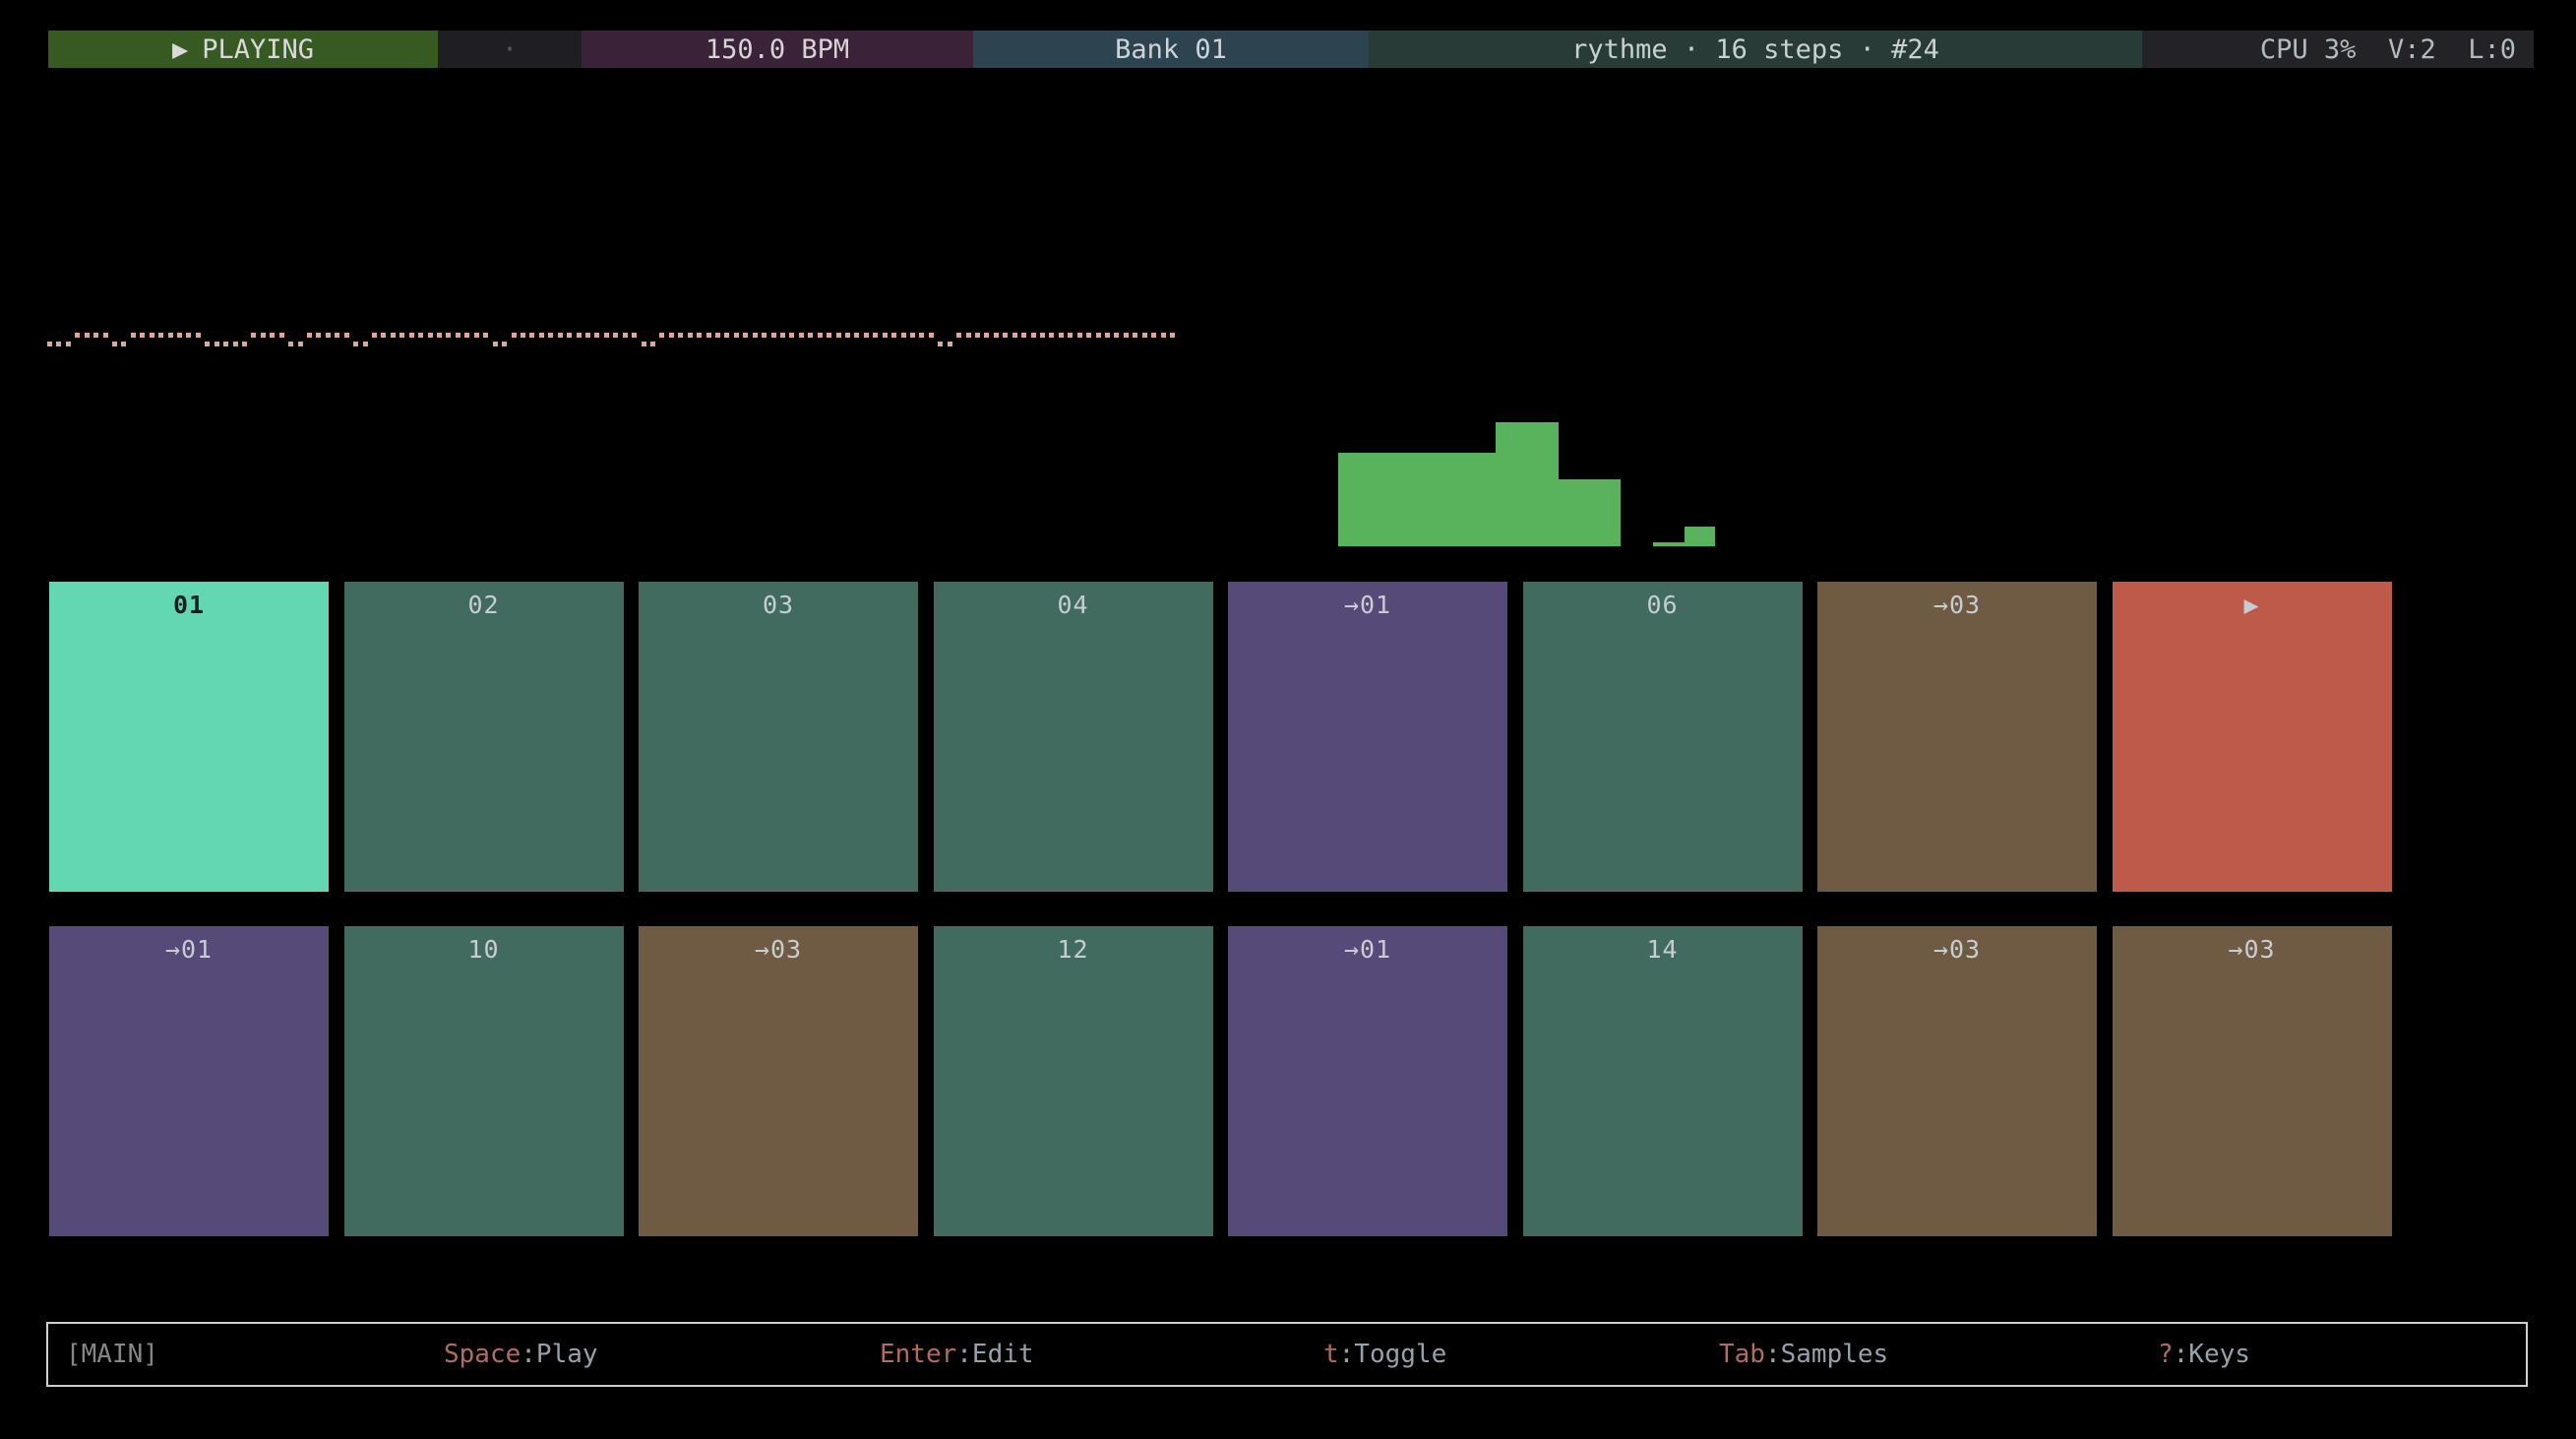 This screenshot has height=1439, width=2576. Describe the element at coordinates (1073, 949) in the screenshot. I see `pad-label: 12` at that location.